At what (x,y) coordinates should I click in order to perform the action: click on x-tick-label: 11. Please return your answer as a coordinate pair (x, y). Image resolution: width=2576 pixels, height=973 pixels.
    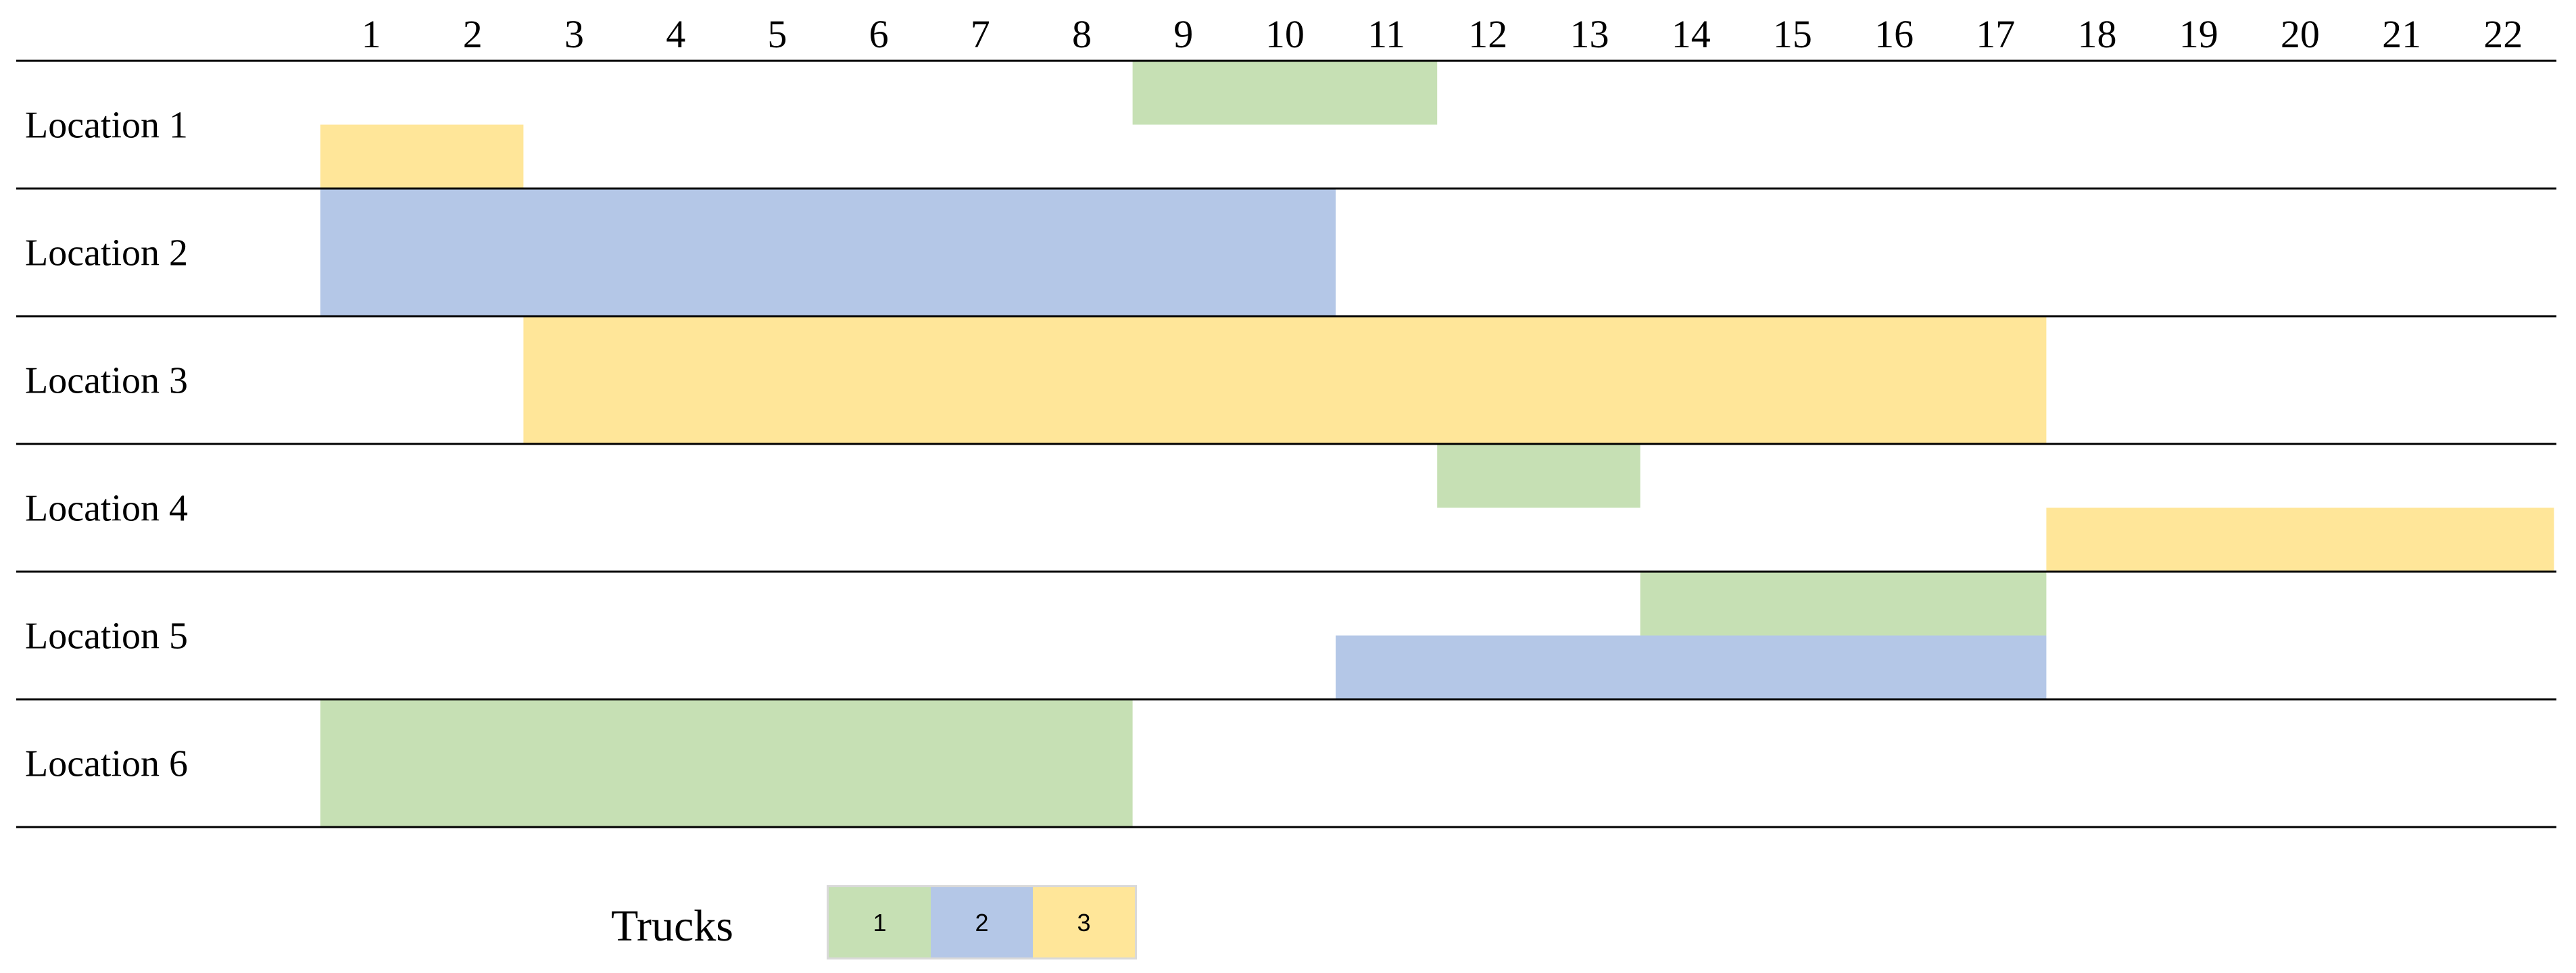
    Looking at the image, I should click on (1386, 34).